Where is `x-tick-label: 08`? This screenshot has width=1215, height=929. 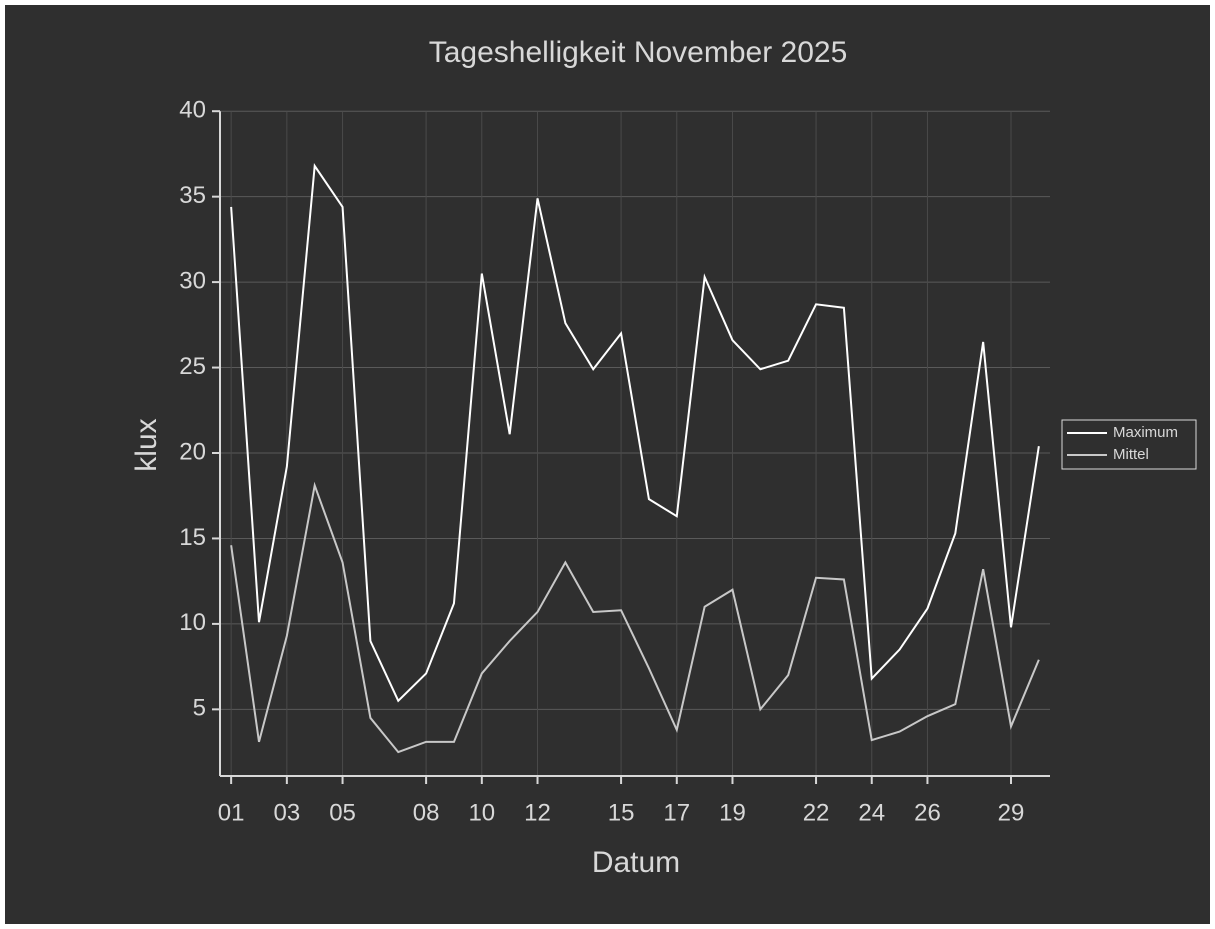
x-tick-label: 08 is located at coordinates (426, 812).